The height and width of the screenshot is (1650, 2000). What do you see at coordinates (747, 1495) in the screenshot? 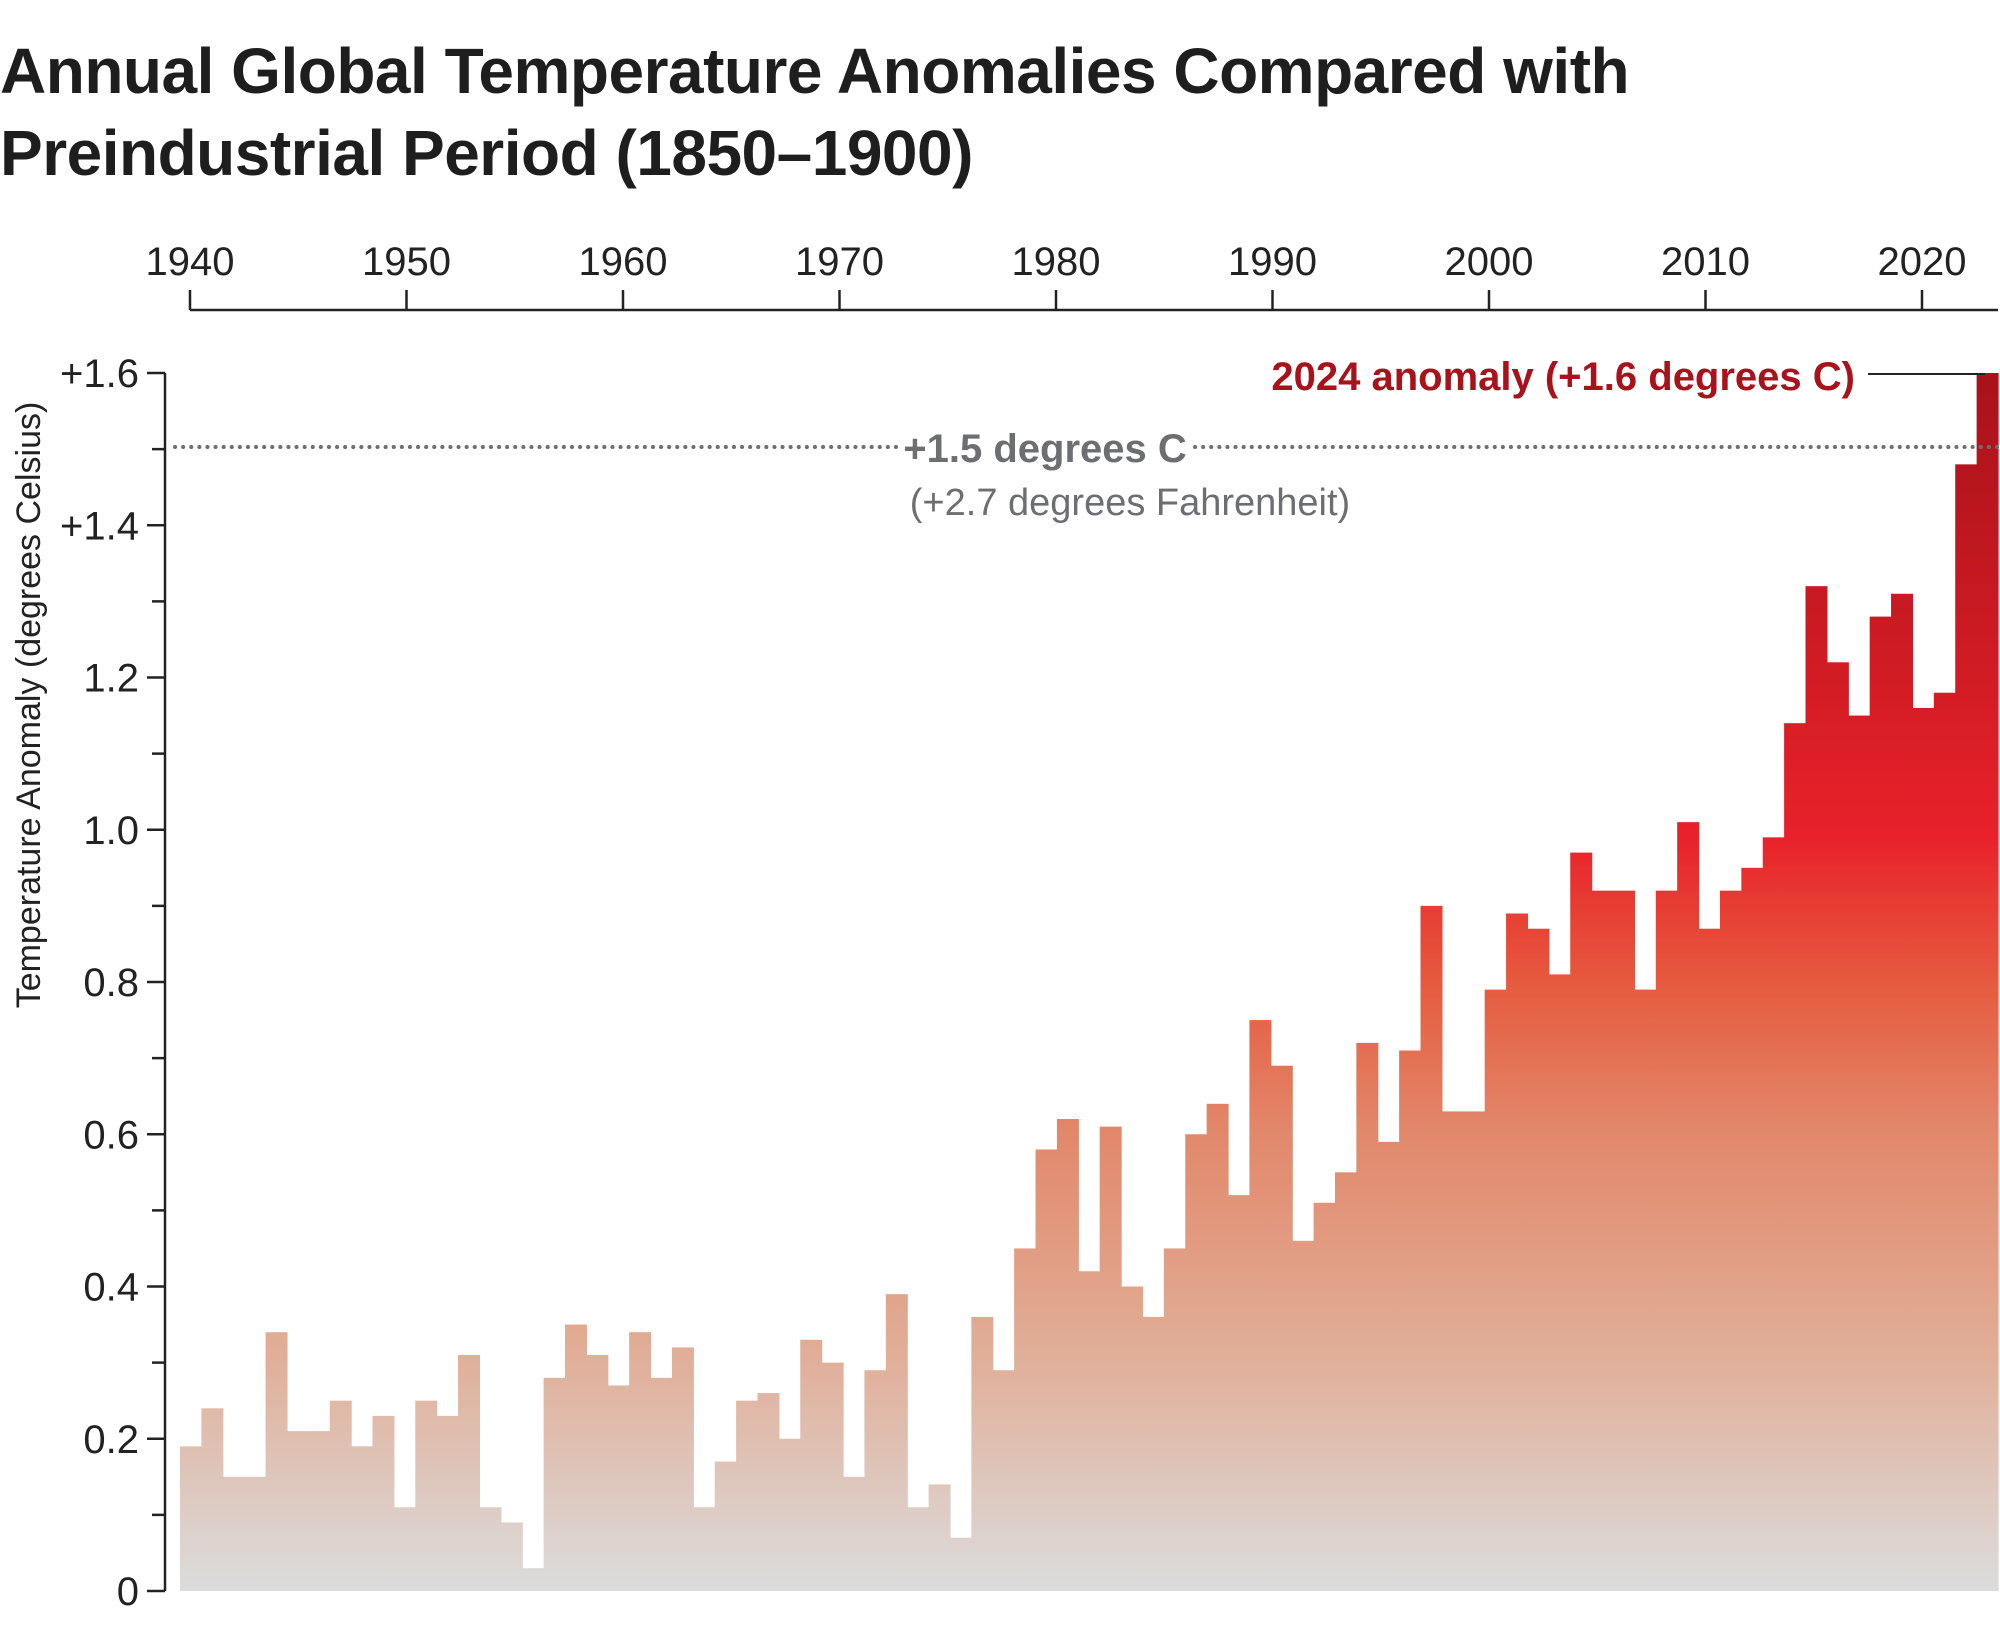
I see `bar-1966` at bounding box center [747, 1495].